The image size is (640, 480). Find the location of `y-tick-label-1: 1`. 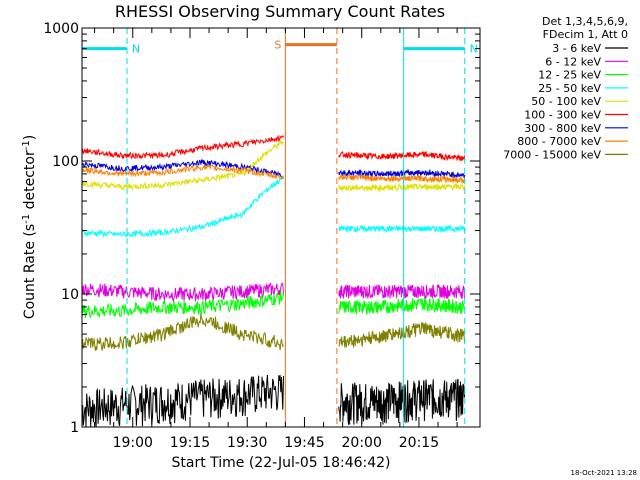

y-tick-label-1: 1 is located at coordinates (74, 428).